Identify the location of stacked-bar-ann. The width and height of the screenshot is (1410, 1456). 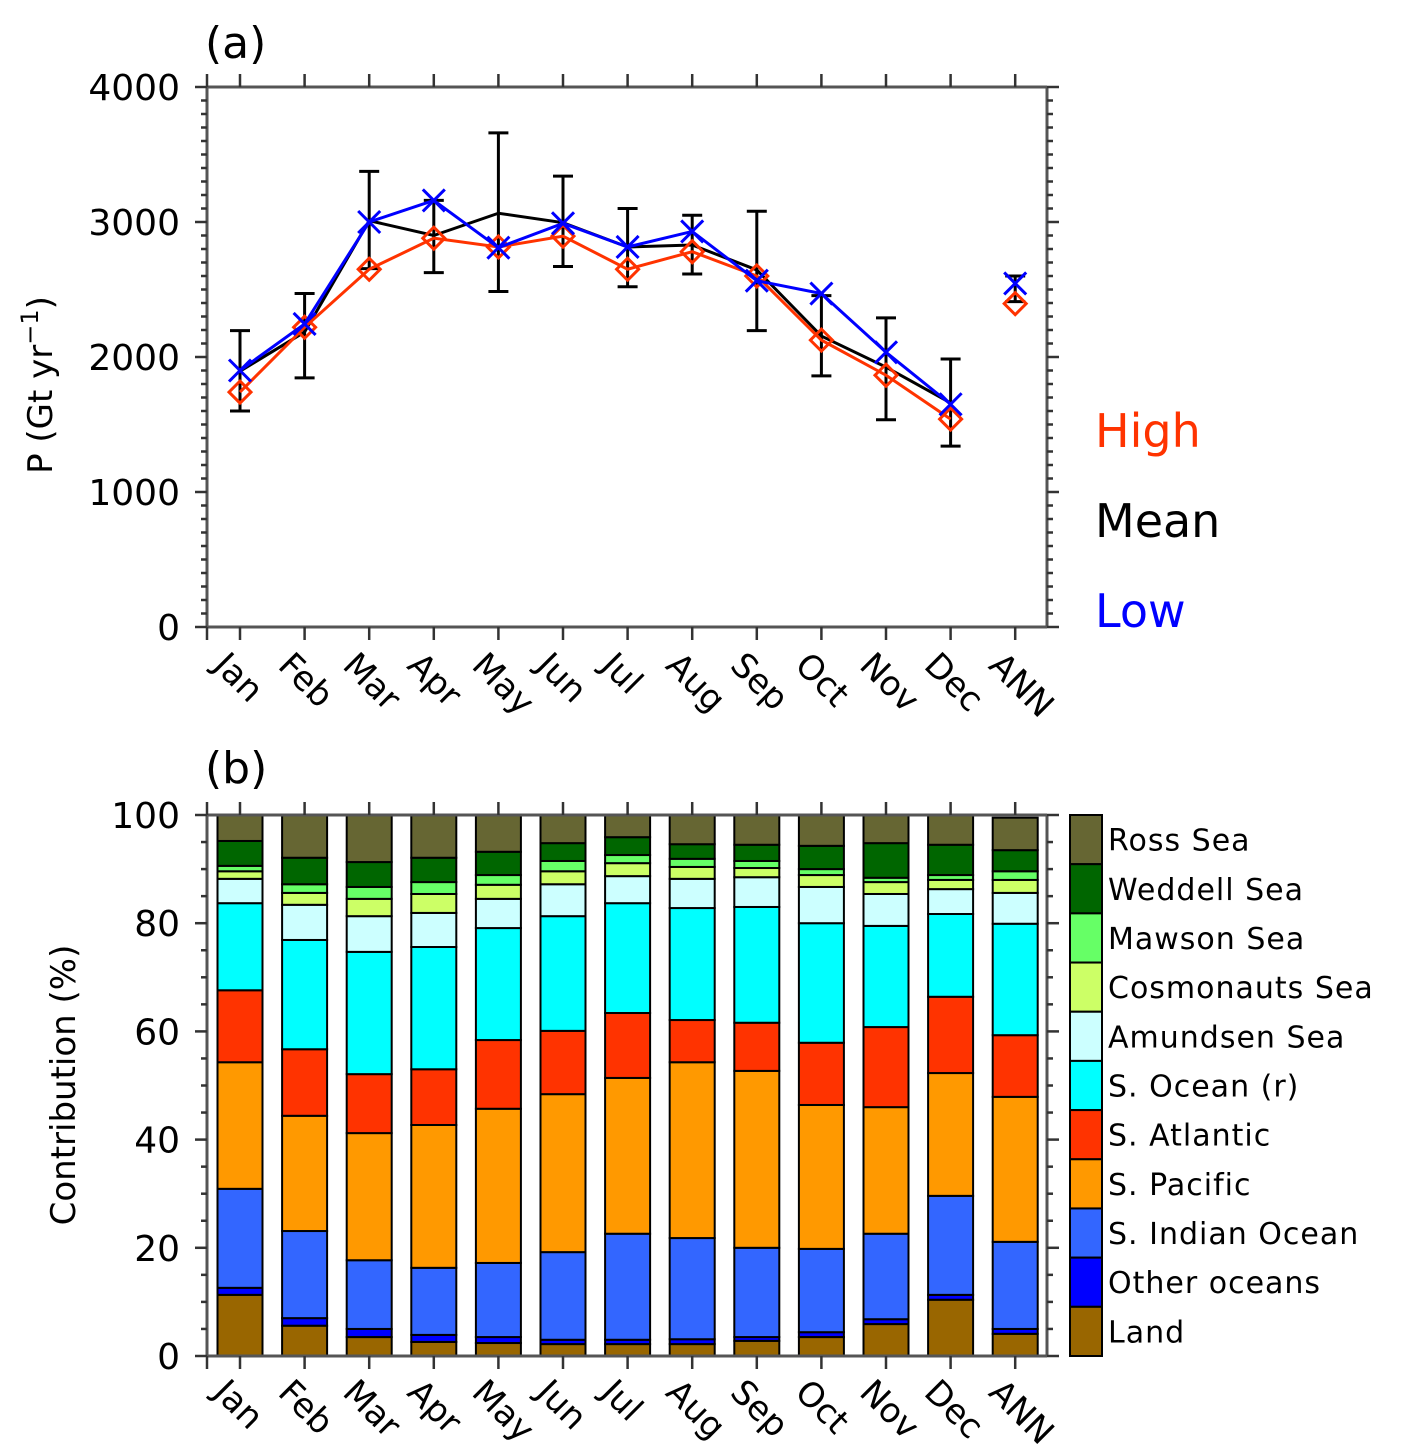
(1015, 1086).